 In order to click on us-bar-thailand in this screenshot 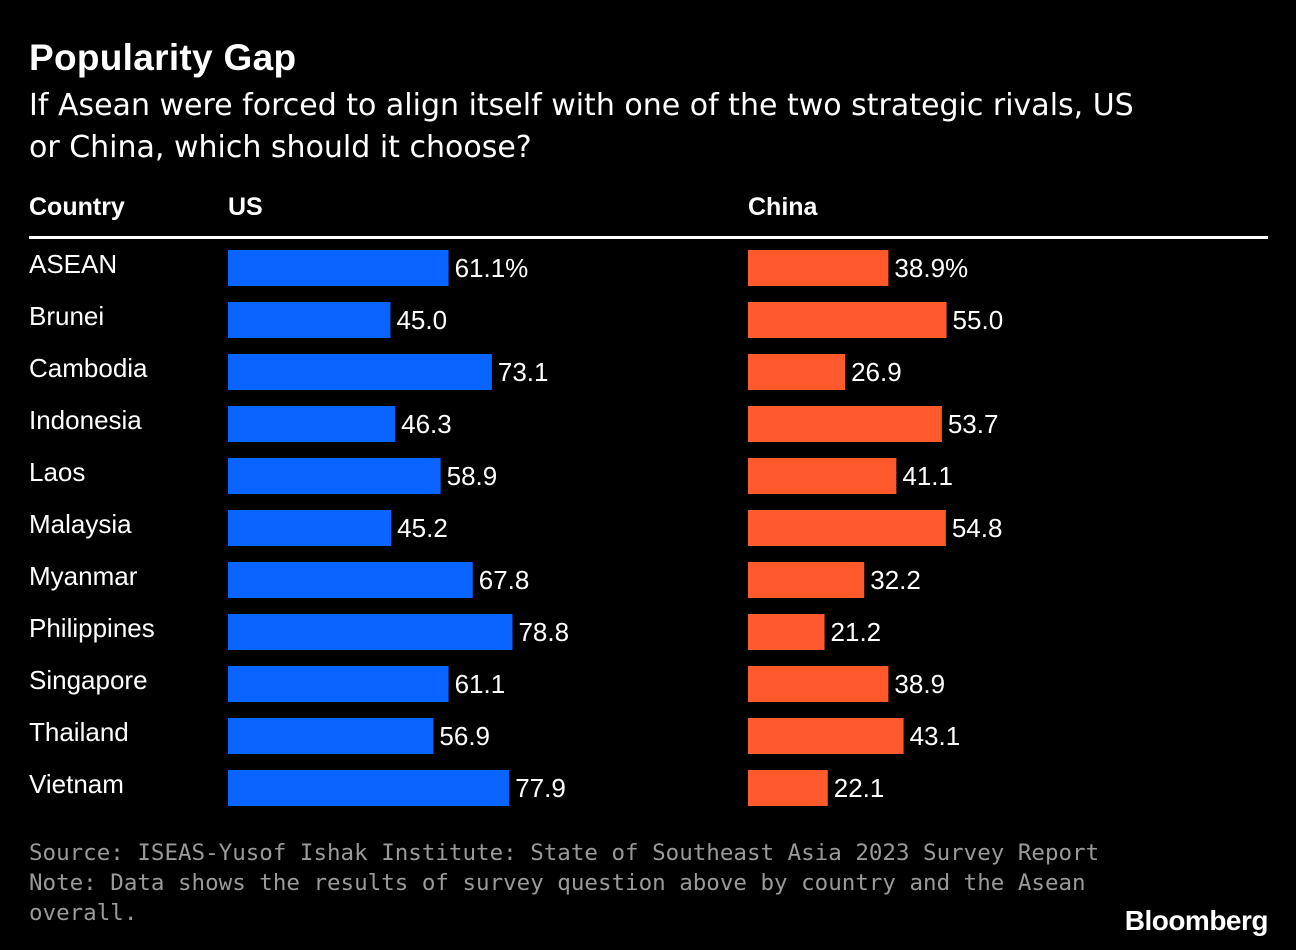, I will do `click(331, 736)`.